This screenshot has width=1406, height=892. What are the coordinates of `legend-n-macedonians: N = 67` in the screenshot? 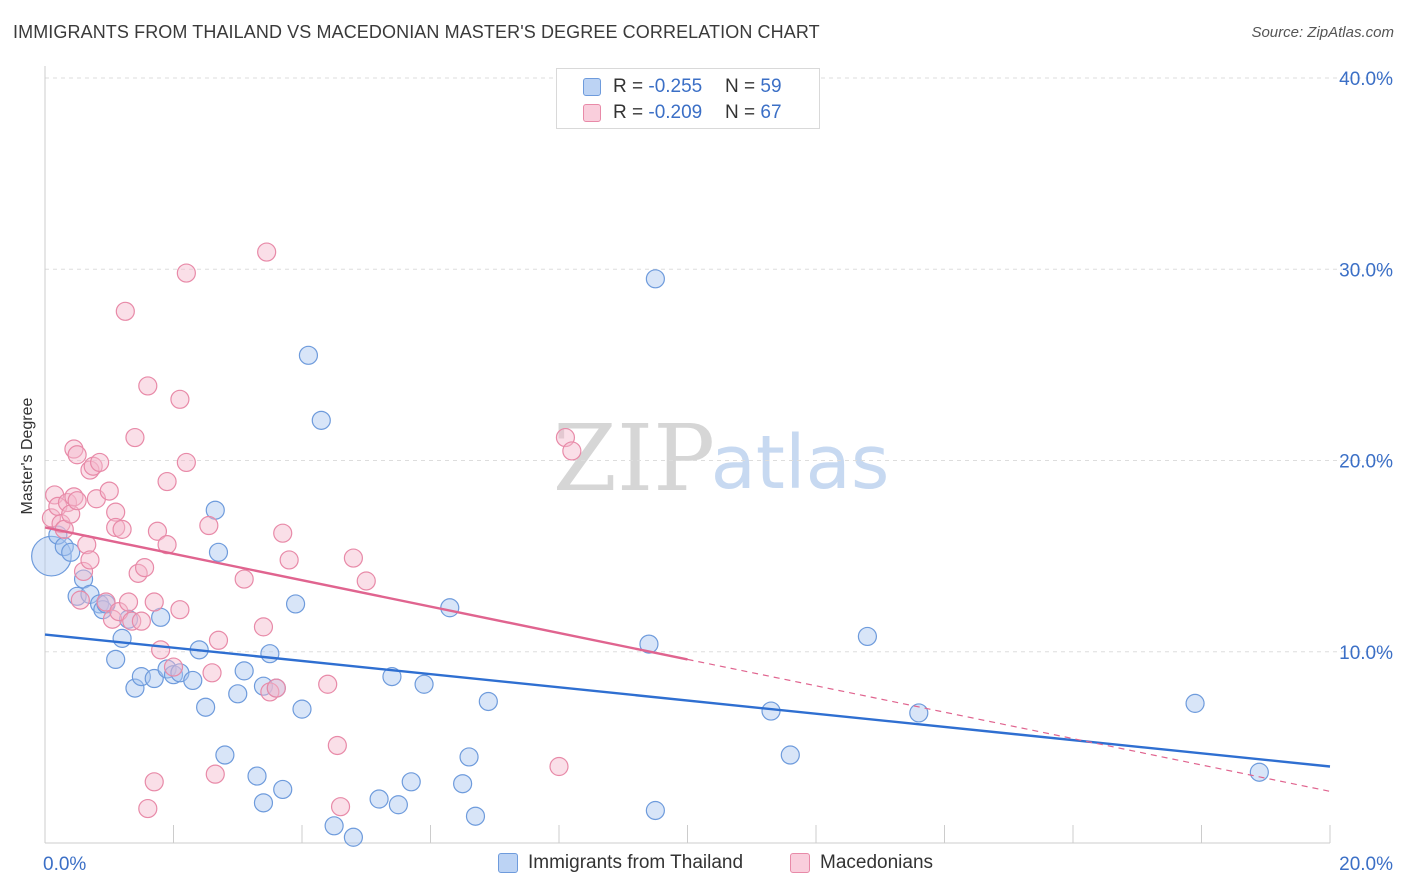 It's located at (753, 113).